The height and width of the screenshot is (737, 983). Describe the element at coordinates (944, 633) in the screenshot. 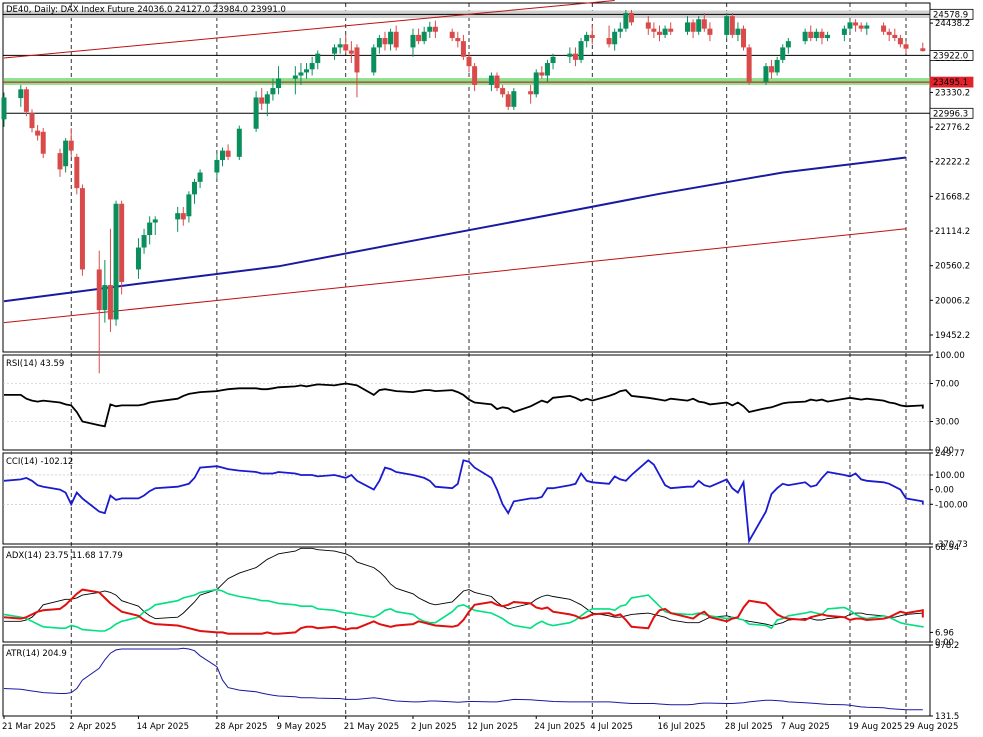

I see `adx-tick-label: 6.96` at that location.